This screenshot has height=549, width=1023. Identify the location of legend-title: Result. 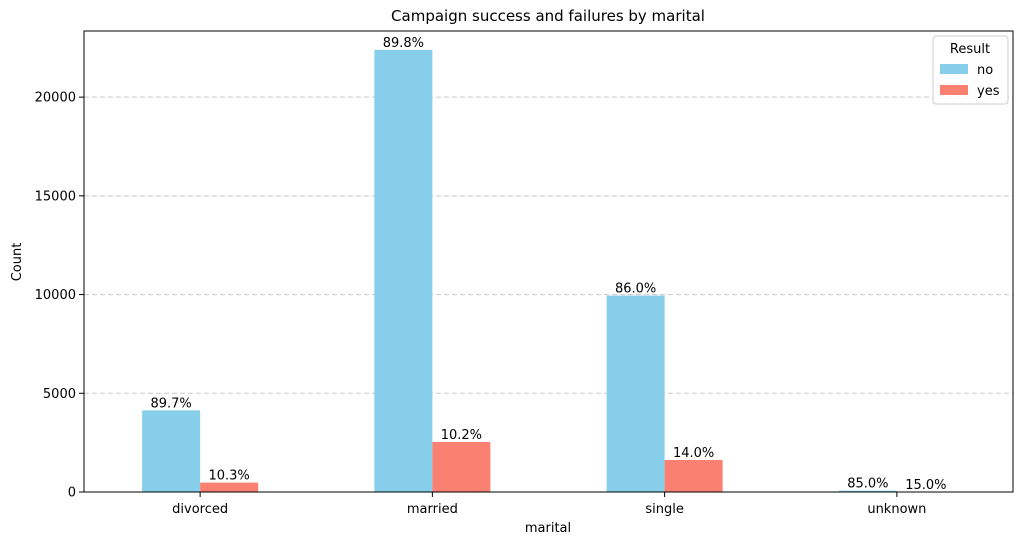
(970, 49).